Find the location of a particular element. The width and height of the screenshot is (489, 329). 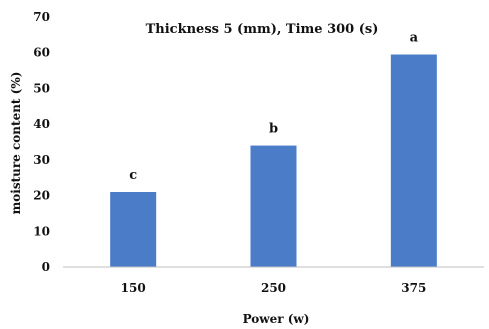

y-tick-label: 50 is located at coordinates (41, 88).